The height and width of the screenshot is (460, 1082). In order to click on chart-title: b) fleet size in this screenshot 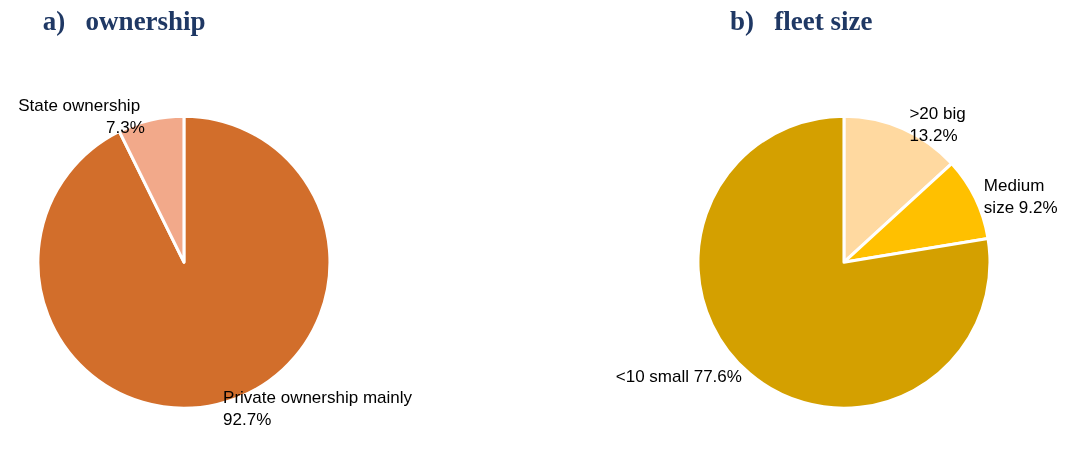, I will do `click(801, 20)`.